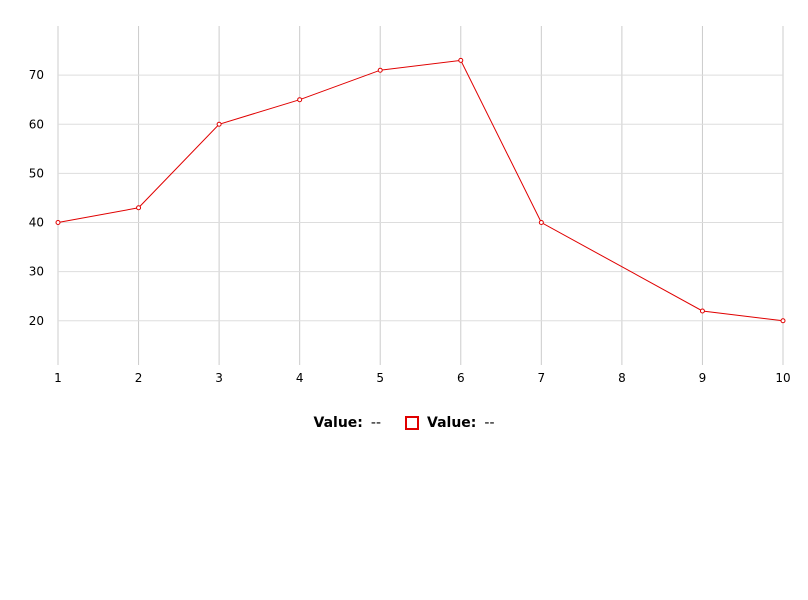  Describe the element at coordinates (404, 423) in the screenshot. I see `legend: Value: -- Value: --` at that location.